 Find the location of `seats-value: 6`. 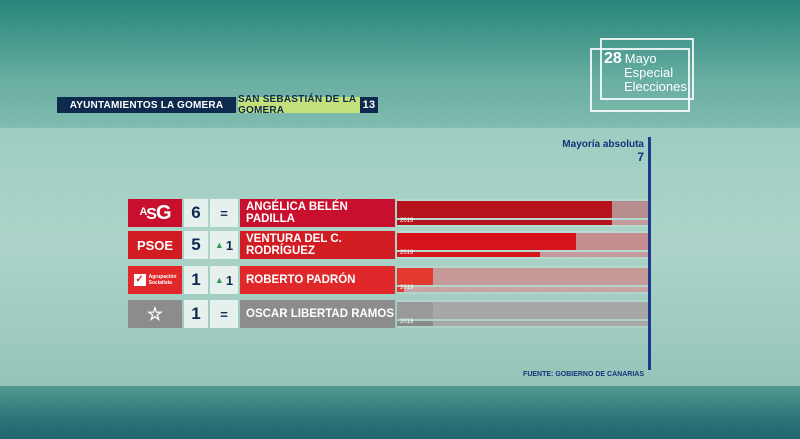

seats-value: 6 is located at coordinates (196, 213).